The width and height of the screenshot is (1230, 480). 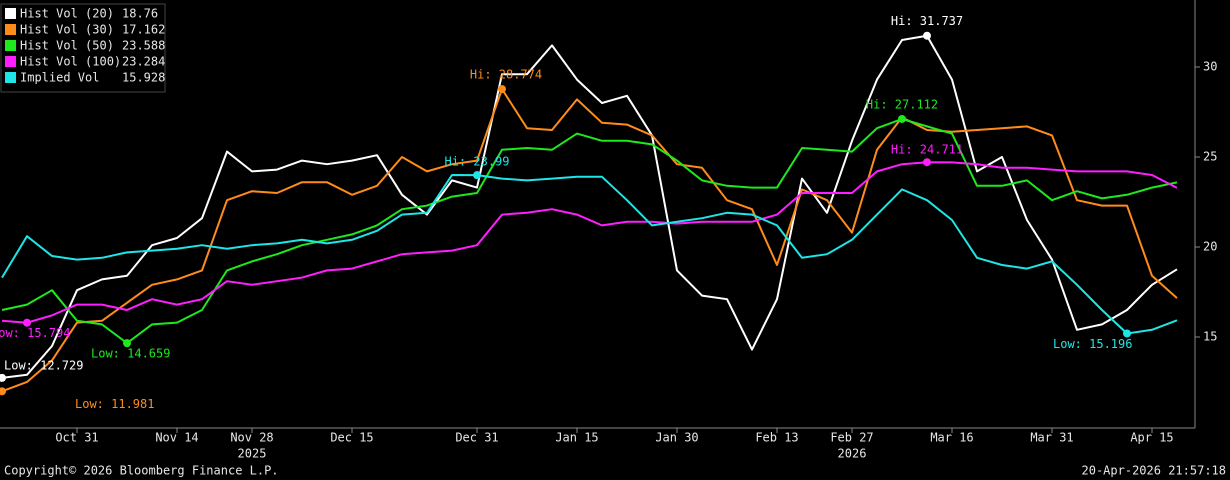 I want to click on timestamp: 20-Apr-2026 21:57:18, so click(x=1154, y=471).